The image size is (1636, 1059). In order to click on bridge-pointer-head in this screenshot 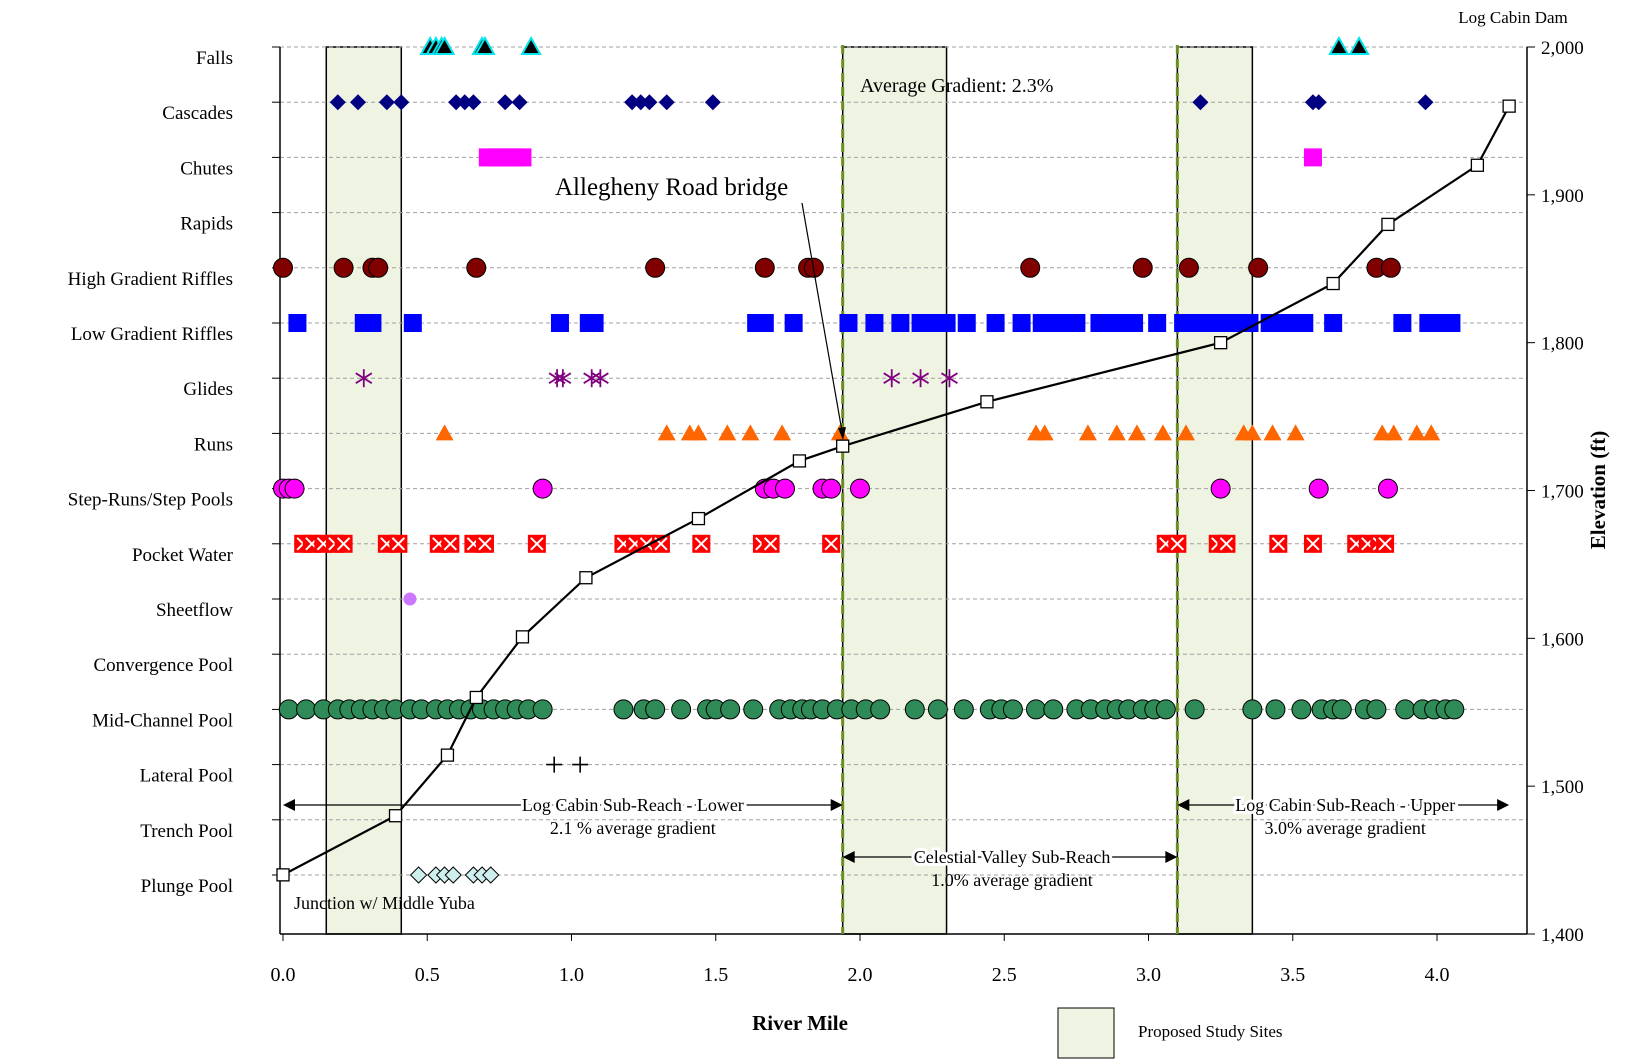, I will do `click(842, 433)`.